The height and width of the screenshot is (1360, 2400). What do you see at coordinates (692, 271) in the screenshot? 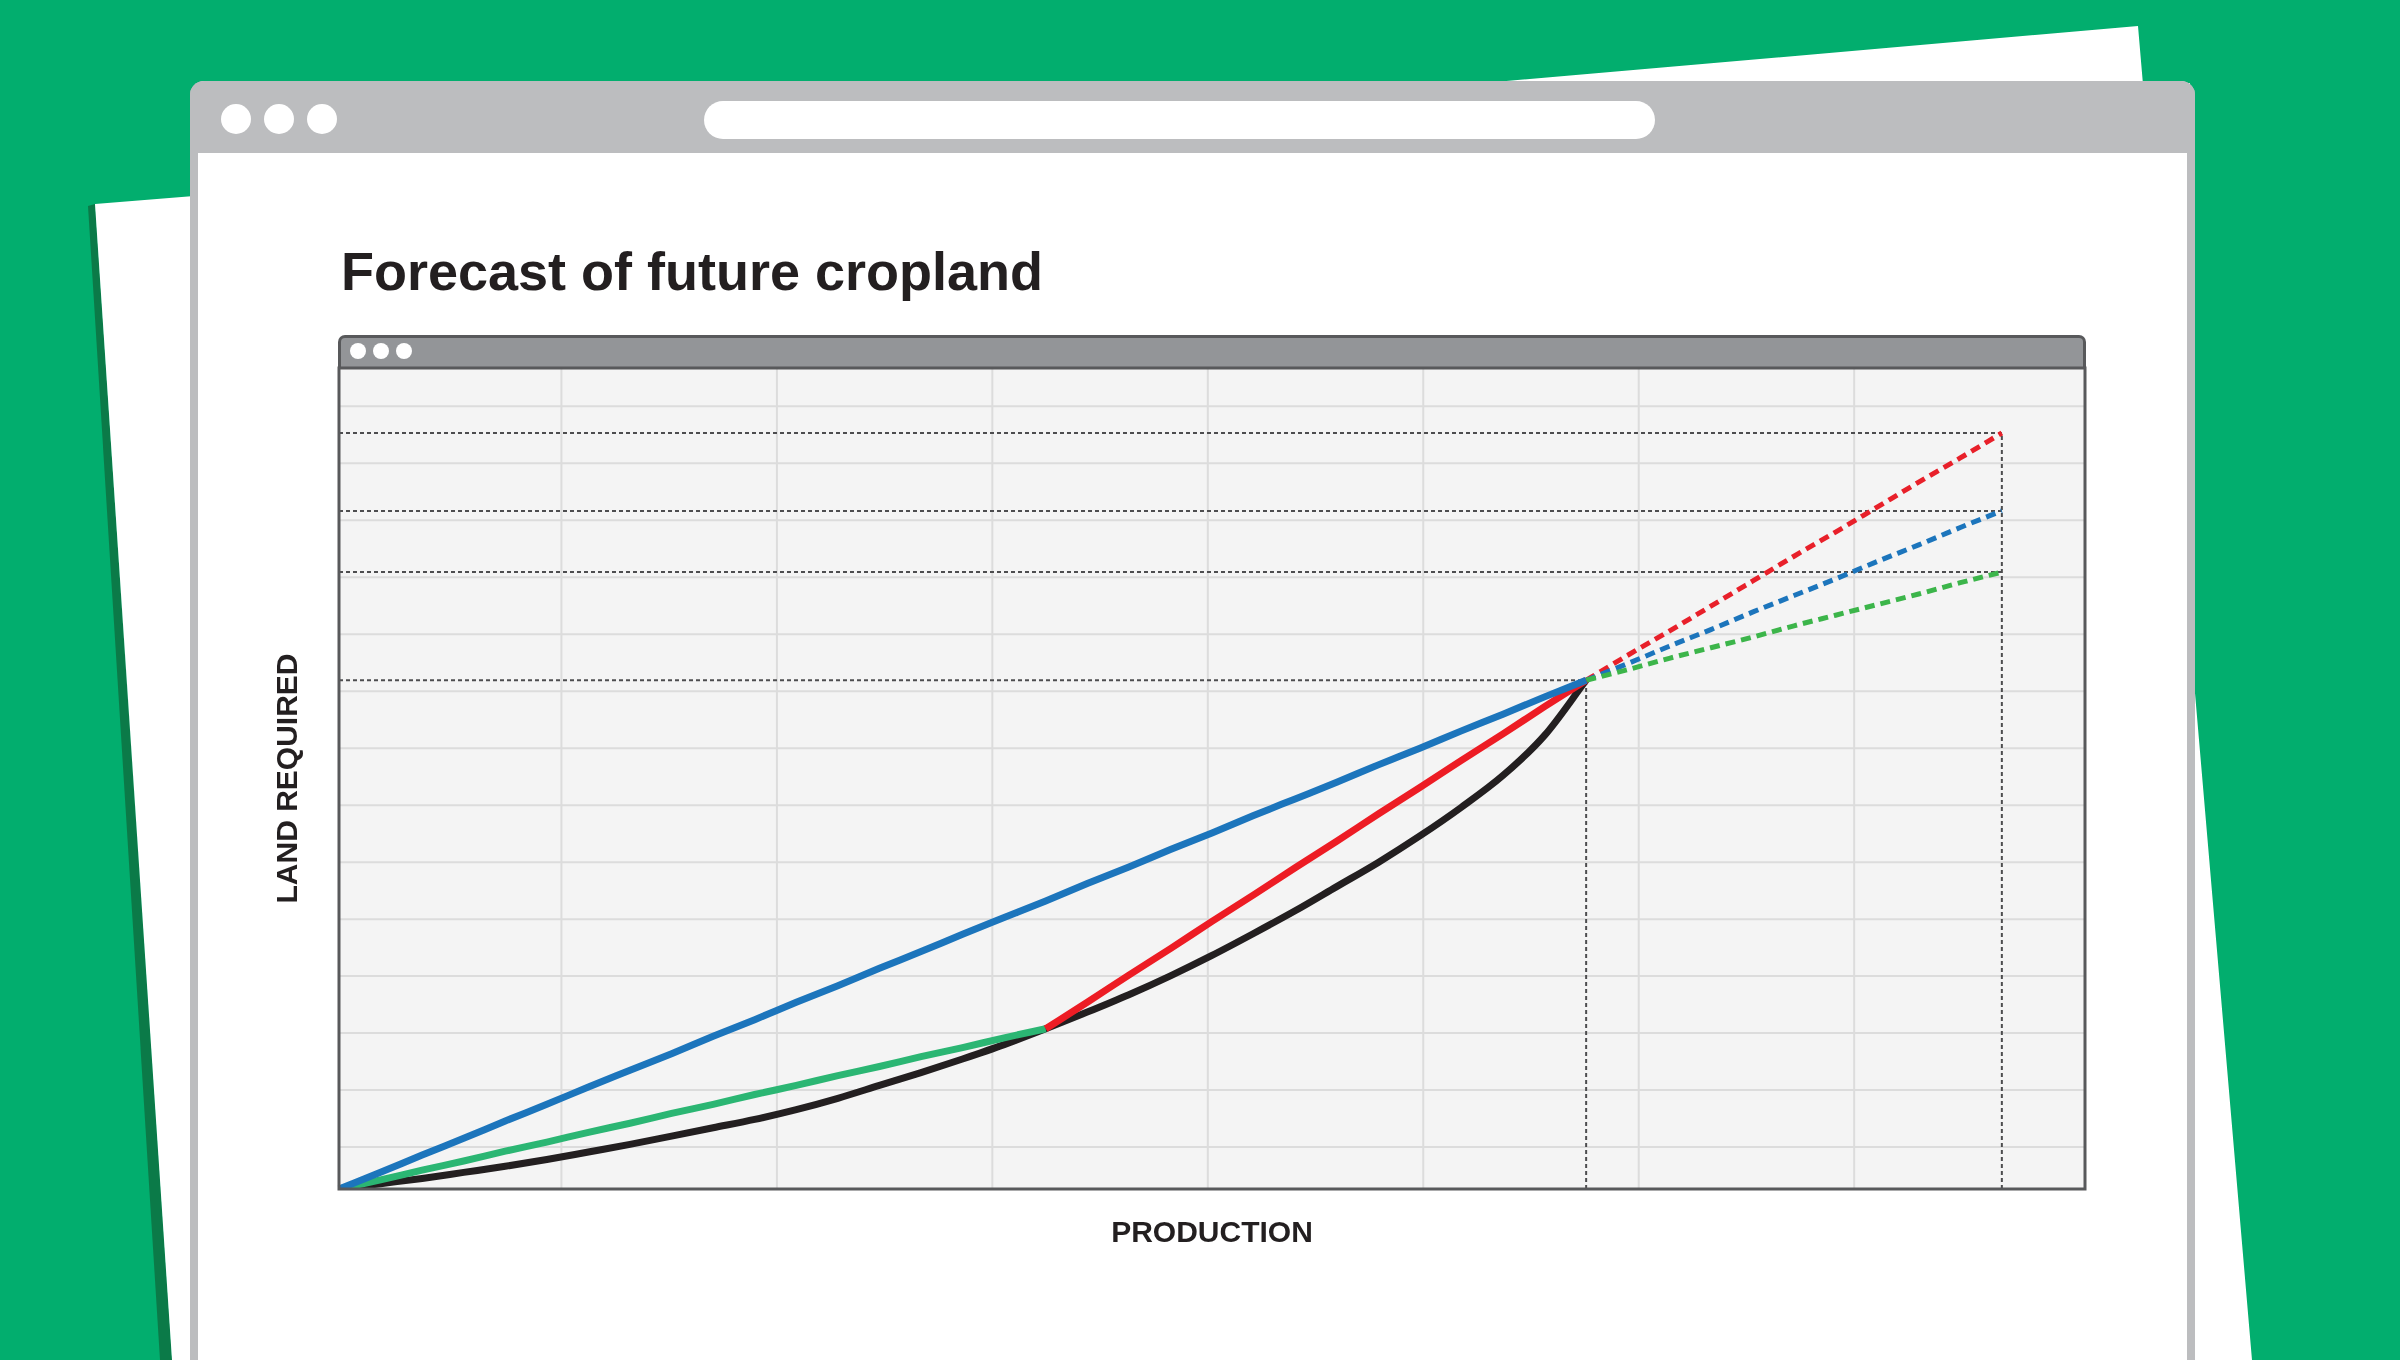
I see `chart-title: Forecast of future cropland` at bounding box center [692, 271].